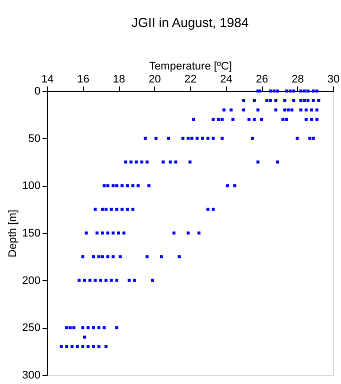 Image resolution: width=341 pixels, height=384 pixels. I want to click on x-tick-label: 26, so click(262, 80).